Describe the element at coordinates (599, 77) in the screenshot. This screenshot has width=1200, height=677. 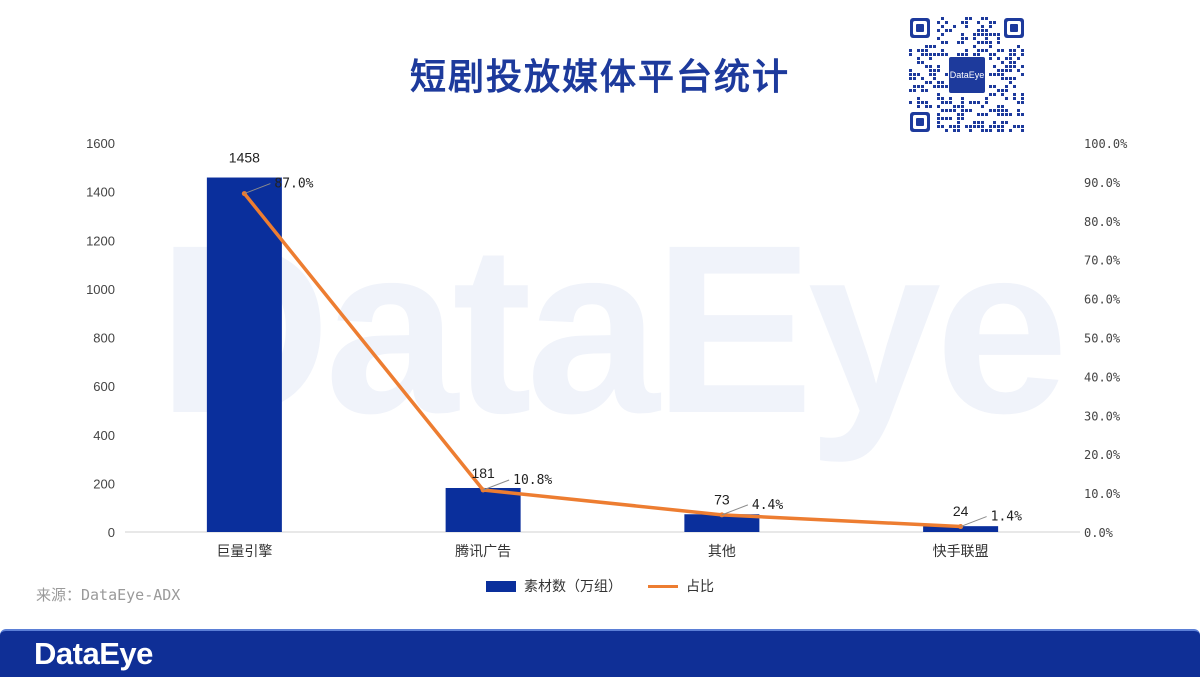
I see `chart-title: 短剧投放媒体平台统计` at that location.